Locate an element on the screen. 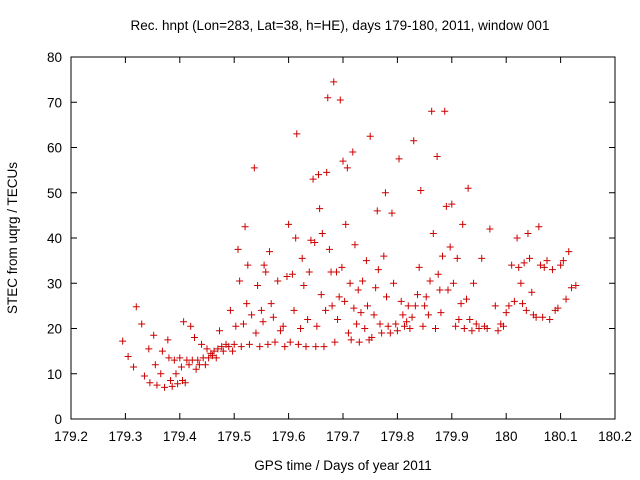 The width and height of the screenshot is (640, 480). x-axis-label: GPS time / Days of year 2011 is located at coordinates (343, 465).